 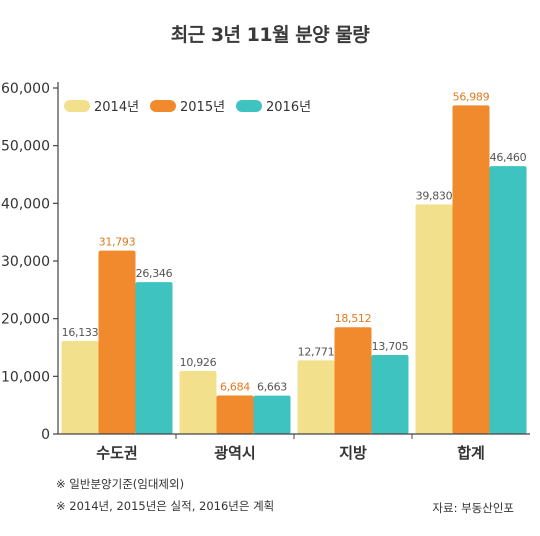 I want to click on data-label: 6,684, so click(x=235, y=386).